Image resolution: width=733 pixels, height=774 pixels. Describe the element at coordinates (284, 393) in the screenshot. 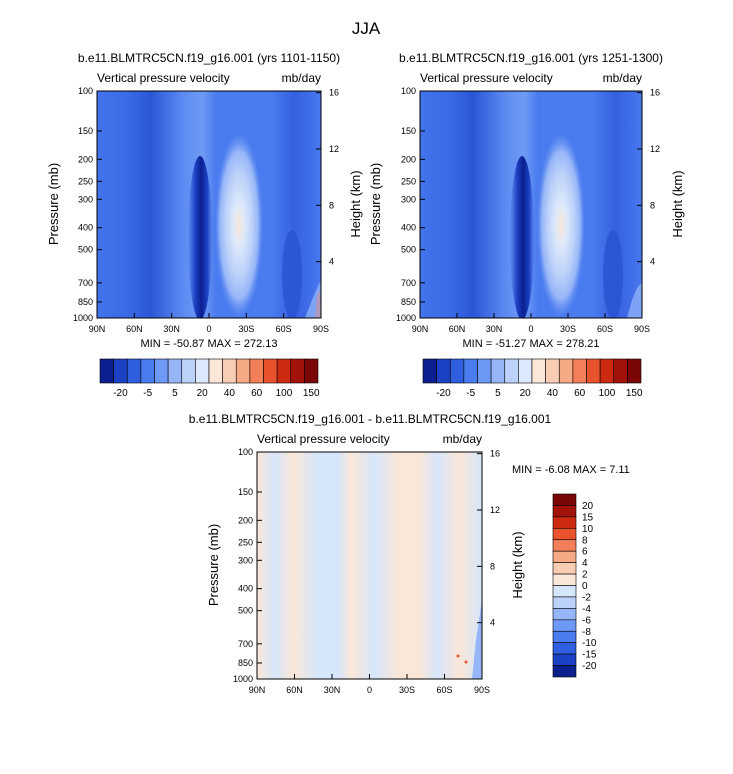

I see `colorbar-label: 100` at that location.